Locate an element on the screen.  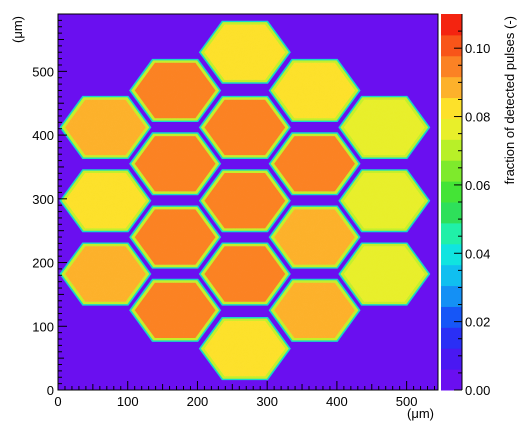
y-tick-label: 100 is located at coordinates (43, 326).